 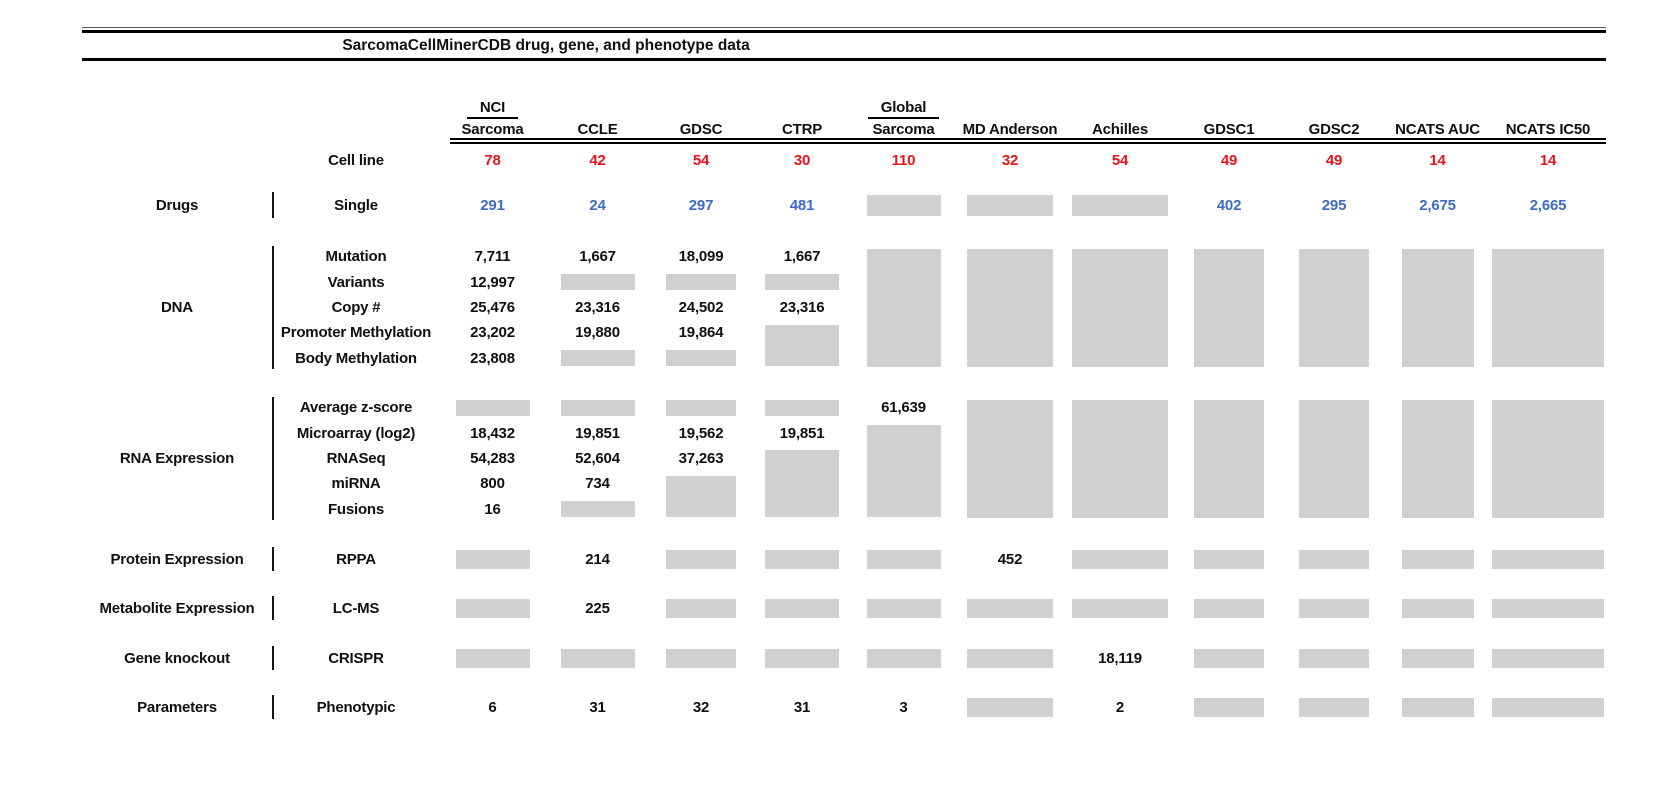 I want to click on row-label: Body Methylation, so click(x=356, y=358).